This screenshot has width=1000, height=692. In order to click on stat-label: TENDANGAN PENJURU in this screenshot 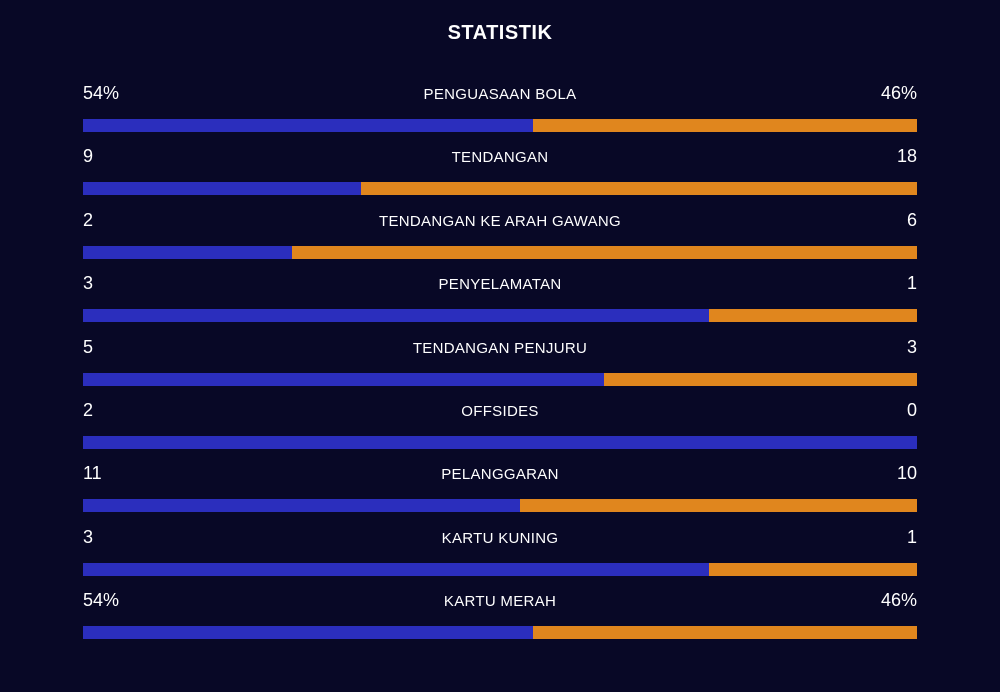, I will do `click(500, 348)`.